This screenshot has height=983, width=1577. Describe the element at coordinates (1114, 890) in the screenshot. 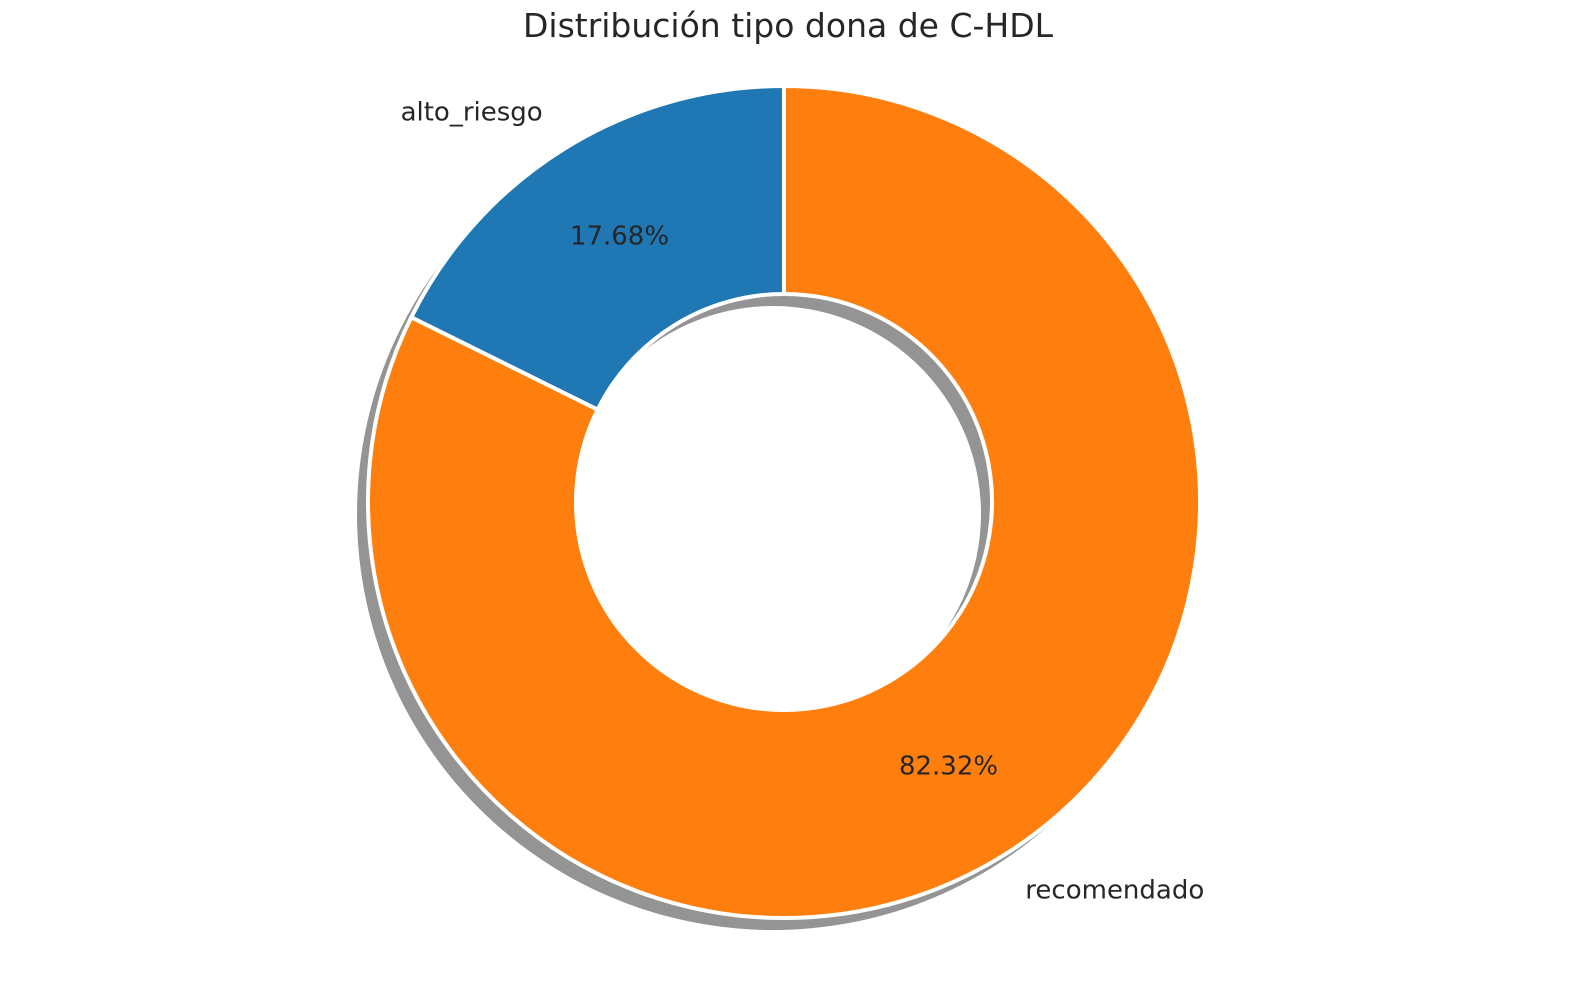

I see `slice-label-recomendado: recomendado` at that location.